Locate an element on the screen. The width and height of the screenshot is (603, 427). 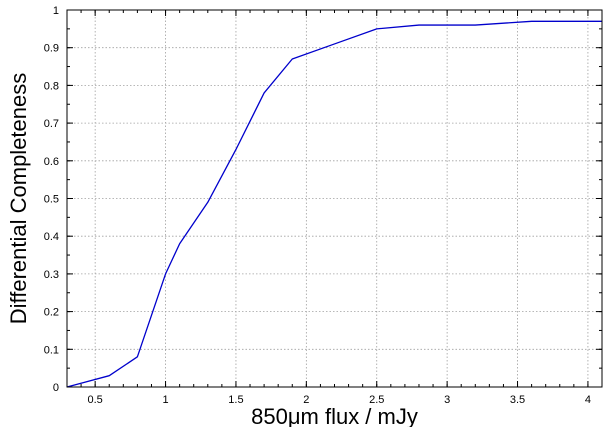
y-tick-label: 0.9 is located at coordinates (51, 49).